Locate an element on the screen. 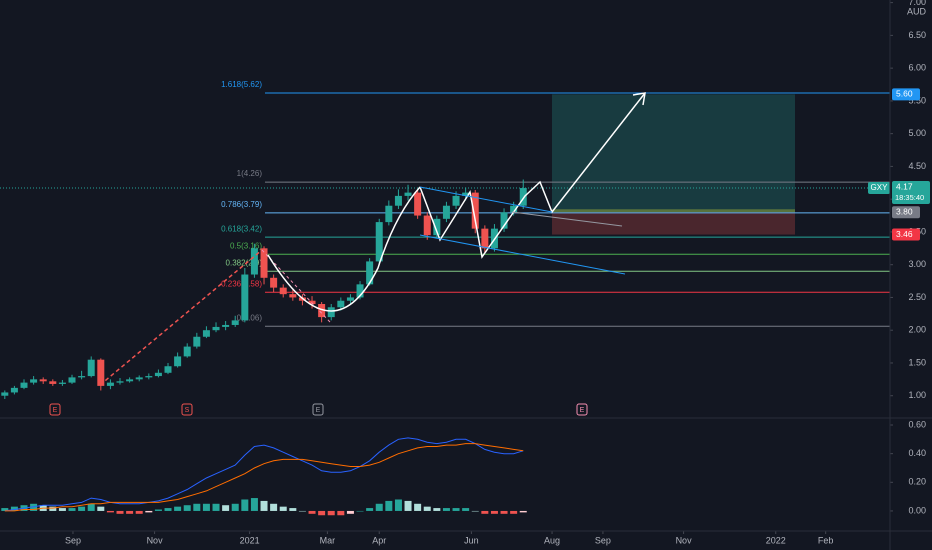 The image size is (932, 550). y-tick-label: 7.00 is located at coordinates (917, 3).